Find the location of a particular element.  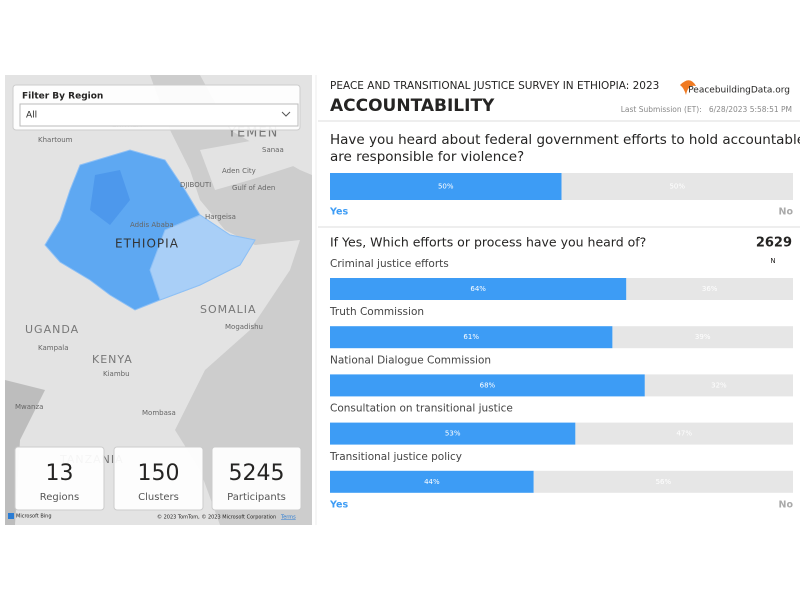

filter-label: Filter By Region is located at coordinates (62, 97).